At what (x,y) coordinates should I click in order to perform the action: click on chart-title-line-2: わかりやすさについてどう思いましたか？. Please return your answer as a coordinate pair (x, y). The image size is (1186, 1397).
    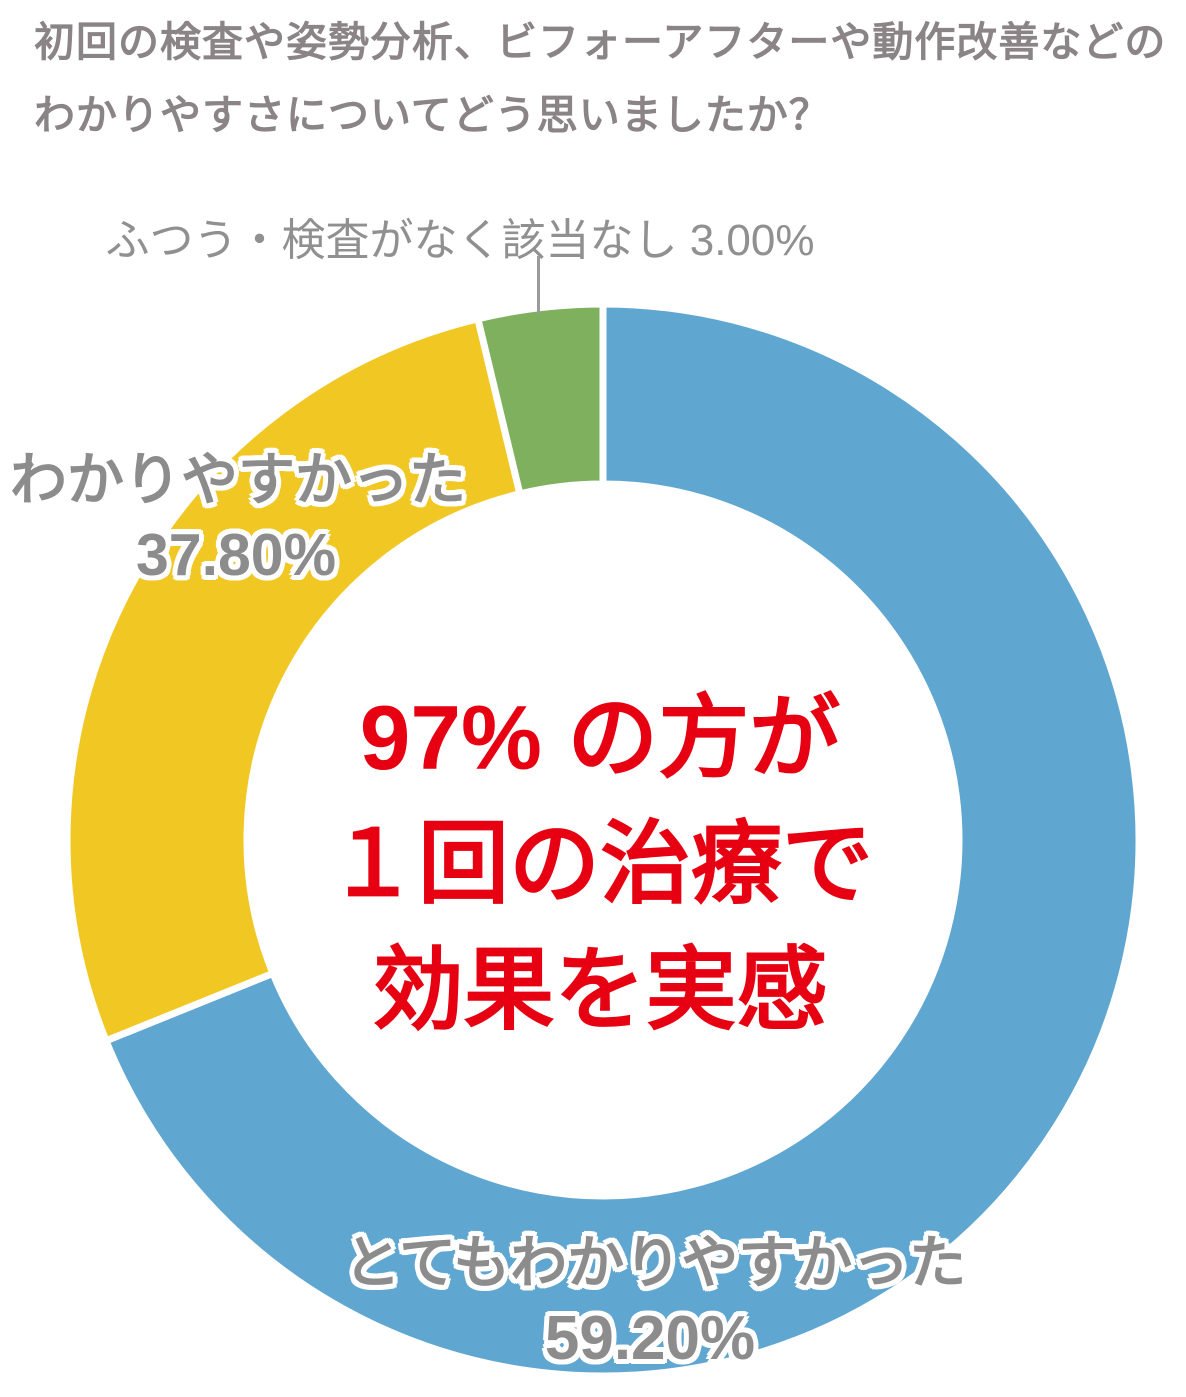
    Looking at the image, I should click on (432, 115).